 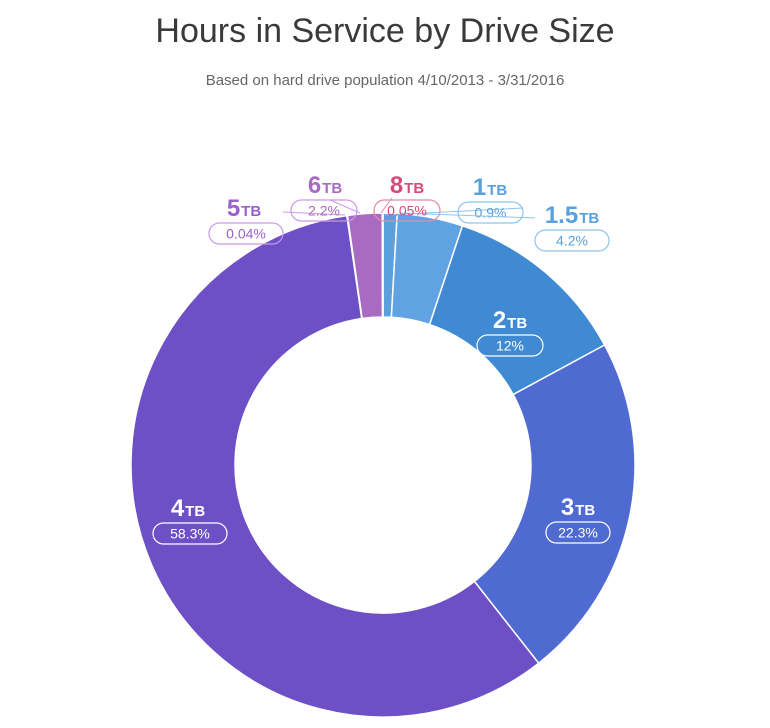 I want to click on pct-pill-3tb, so click(x=578, y=532).